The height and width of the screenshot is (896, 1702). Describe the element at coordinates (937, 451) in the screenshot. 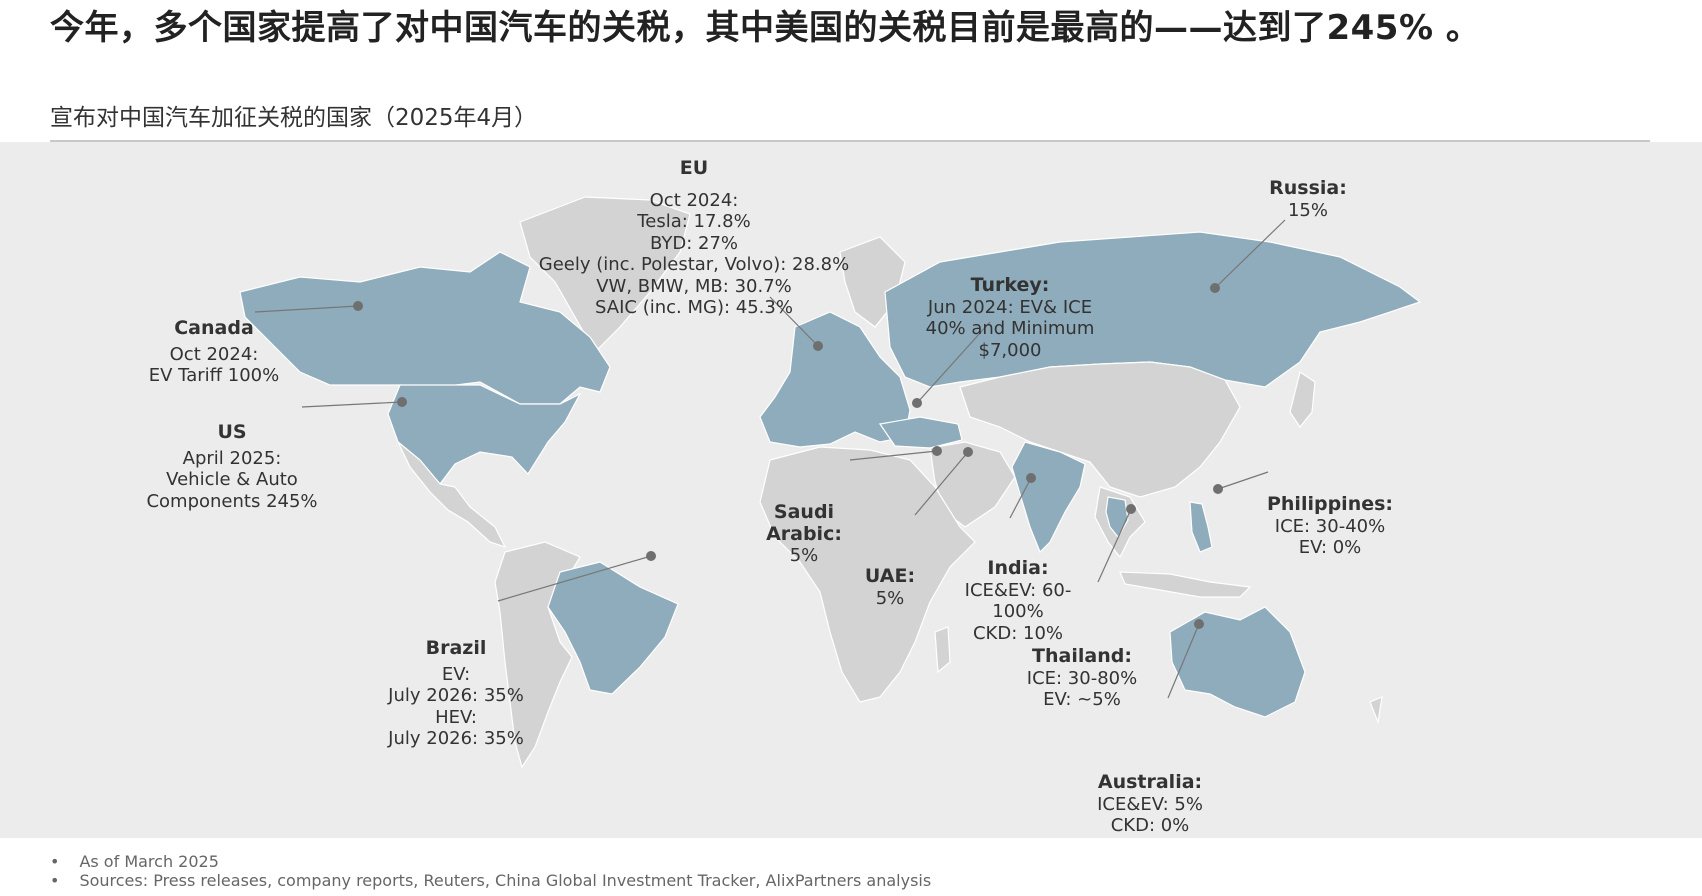

I see `saudi-marker-dot` at that location.